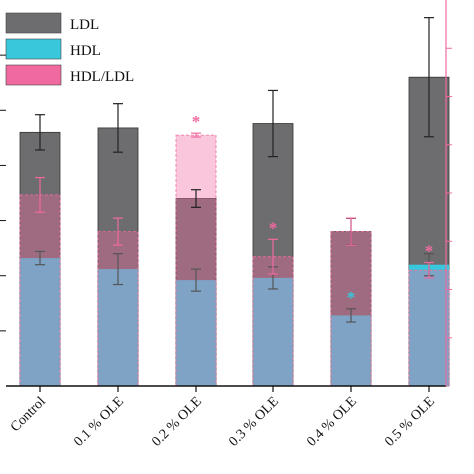 This screenshot has width=474, height=474. What do you see at coordinates (351, 297) in the screenshot?
I see `significance-star-hdl: *` at bounding box center [351, 297].